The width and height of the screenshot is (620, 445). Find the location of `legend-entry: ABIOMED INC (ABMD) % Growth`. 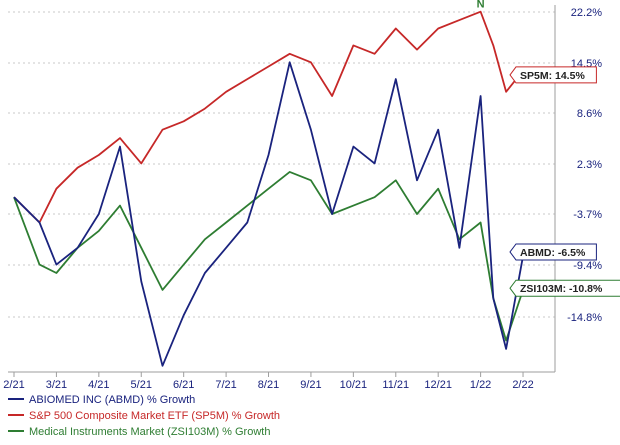

legend-entry: ABIOMED INC (ABMD) % Growth is located at coordinates (112, 400).